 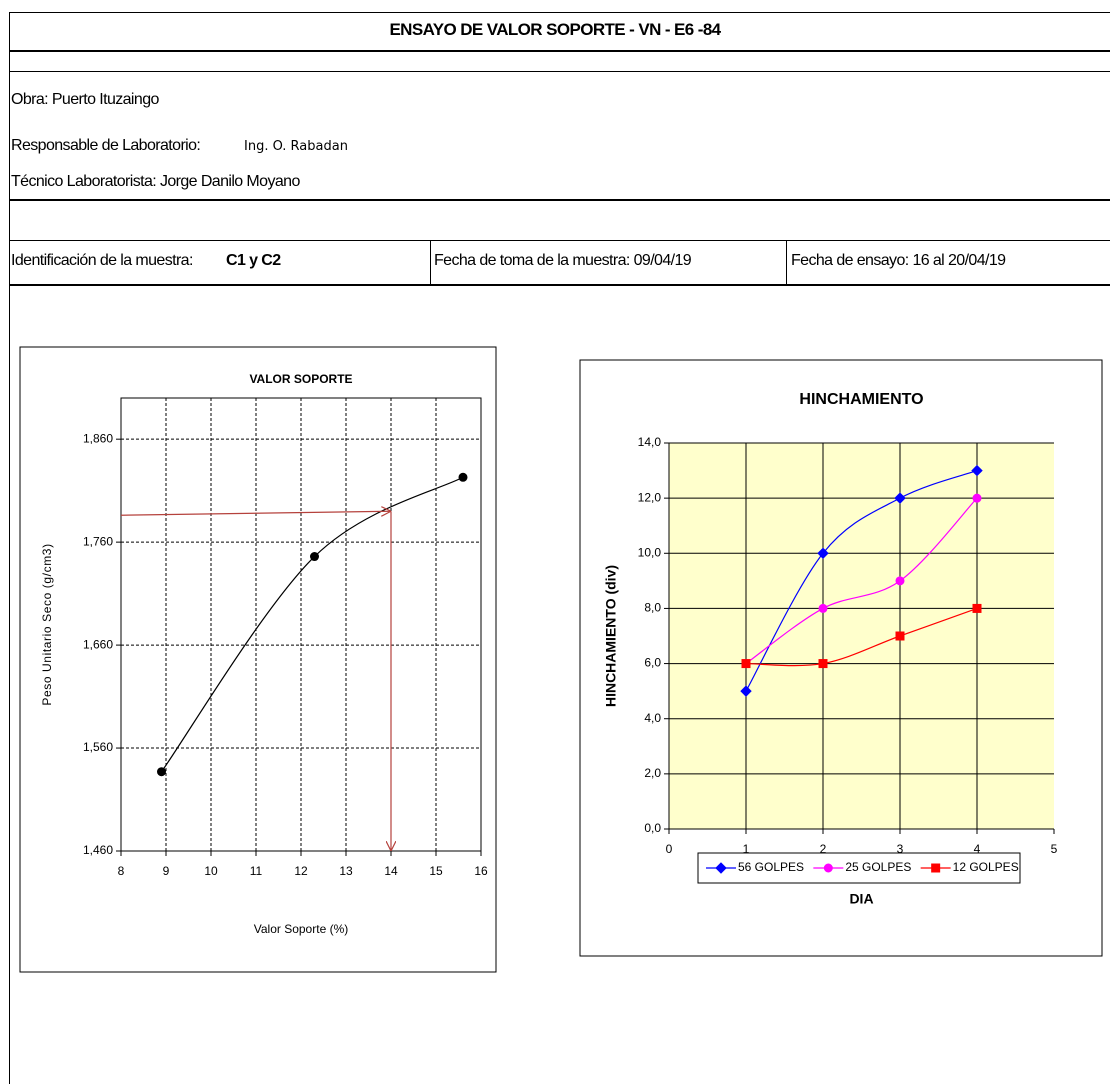 I want to click on responsable-label: Responsable de Laboratorio:, so click(x=106, y=145).